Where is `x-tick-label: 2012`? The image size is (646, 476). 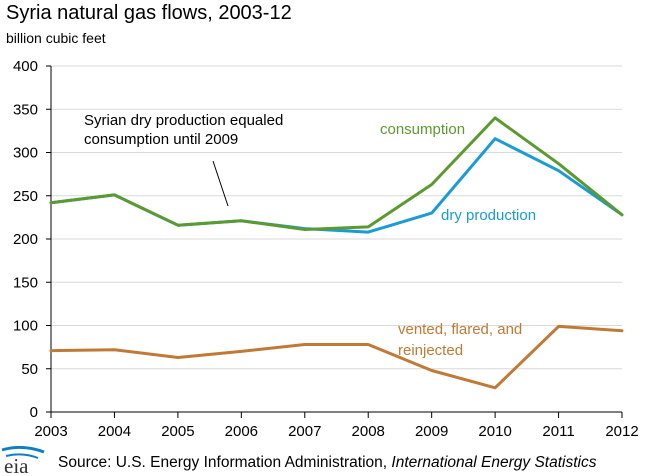 x-tick-label: 2012 is located at coordinates (621, 431).